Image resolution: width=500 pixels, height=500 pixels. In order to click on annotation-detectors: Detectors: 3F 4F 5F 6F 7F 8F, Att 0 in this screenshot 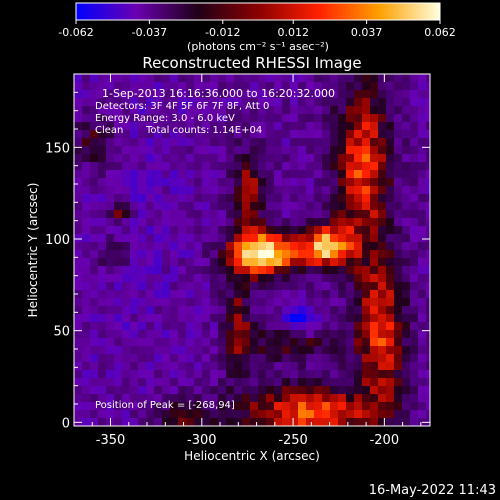, I will do `click(182, 106)`.